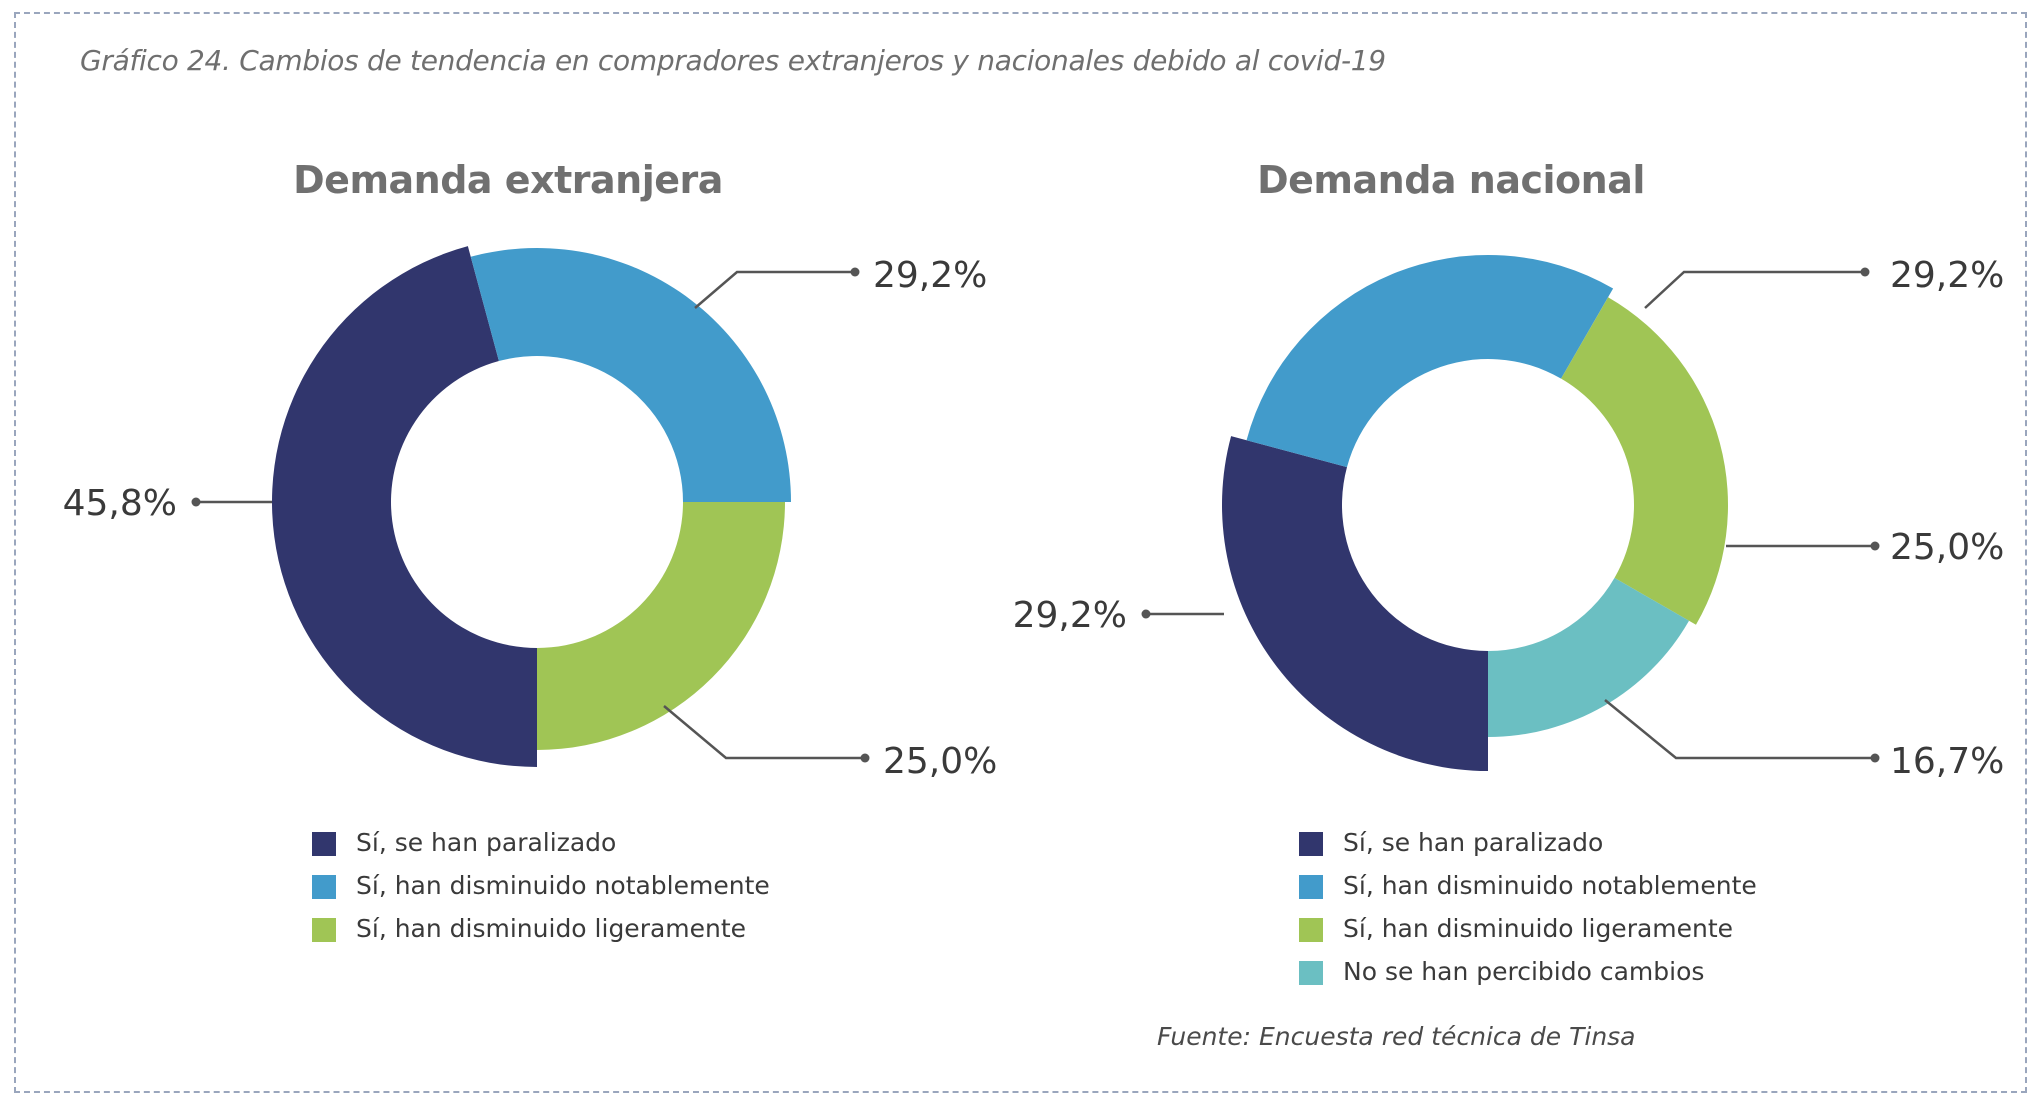 The height and width of the screenshot is (1104, 2044). What do you see at coordinates (1311, 973) in the screenshot?
I see `legend-swatch-sin-cambios` at bounding box center [1311, 973].